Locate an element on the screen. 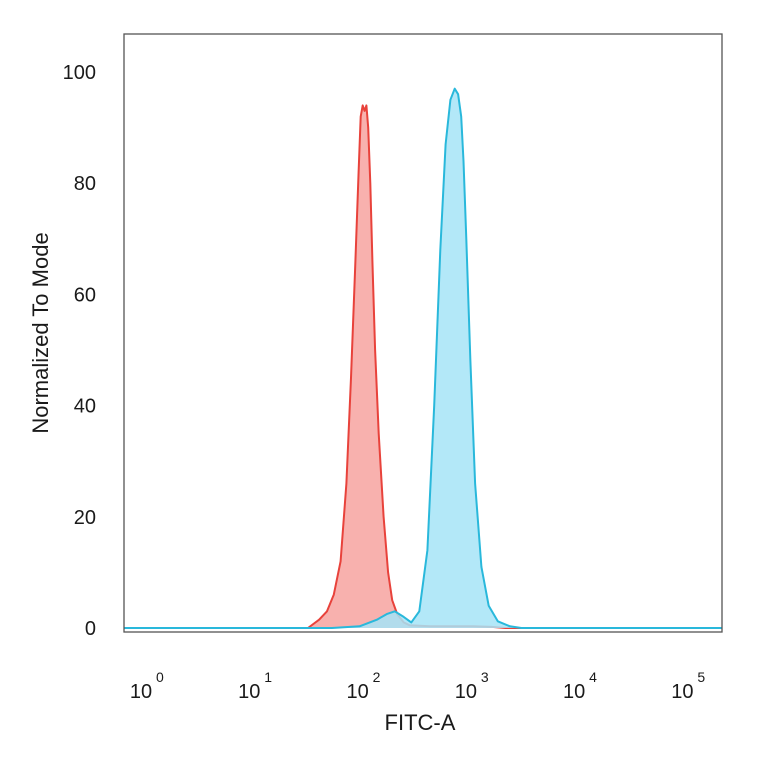 The image size is (764, 764). y-tick-label: 100 is located at coordinates (79, 73).